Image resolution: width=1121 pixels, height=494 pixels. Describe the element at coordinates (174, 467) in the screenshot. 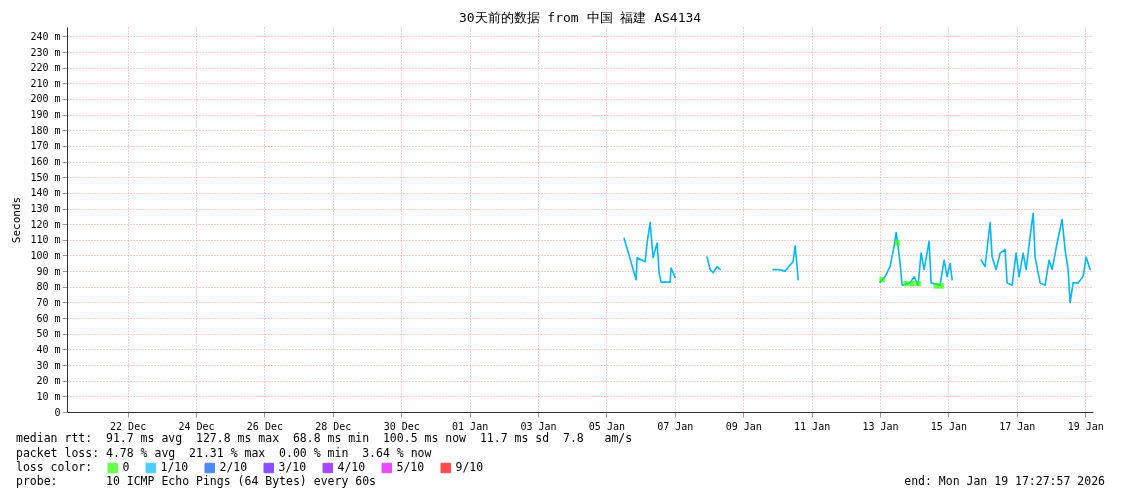

I see `legend-label: 1/10` at that location.